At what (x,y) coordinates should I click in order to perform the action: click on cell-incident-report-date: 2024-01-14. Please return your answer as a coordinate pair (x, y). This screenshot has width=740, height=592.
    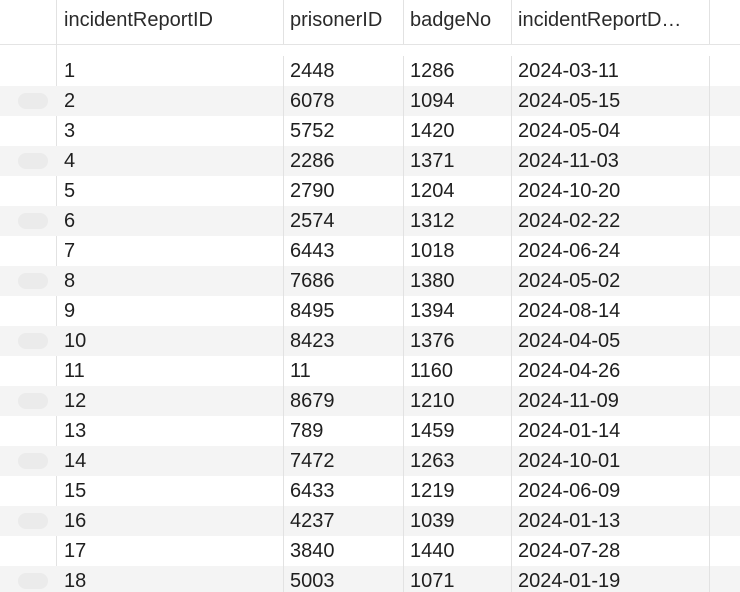
    Looking at the image, I should click on (611, 431).